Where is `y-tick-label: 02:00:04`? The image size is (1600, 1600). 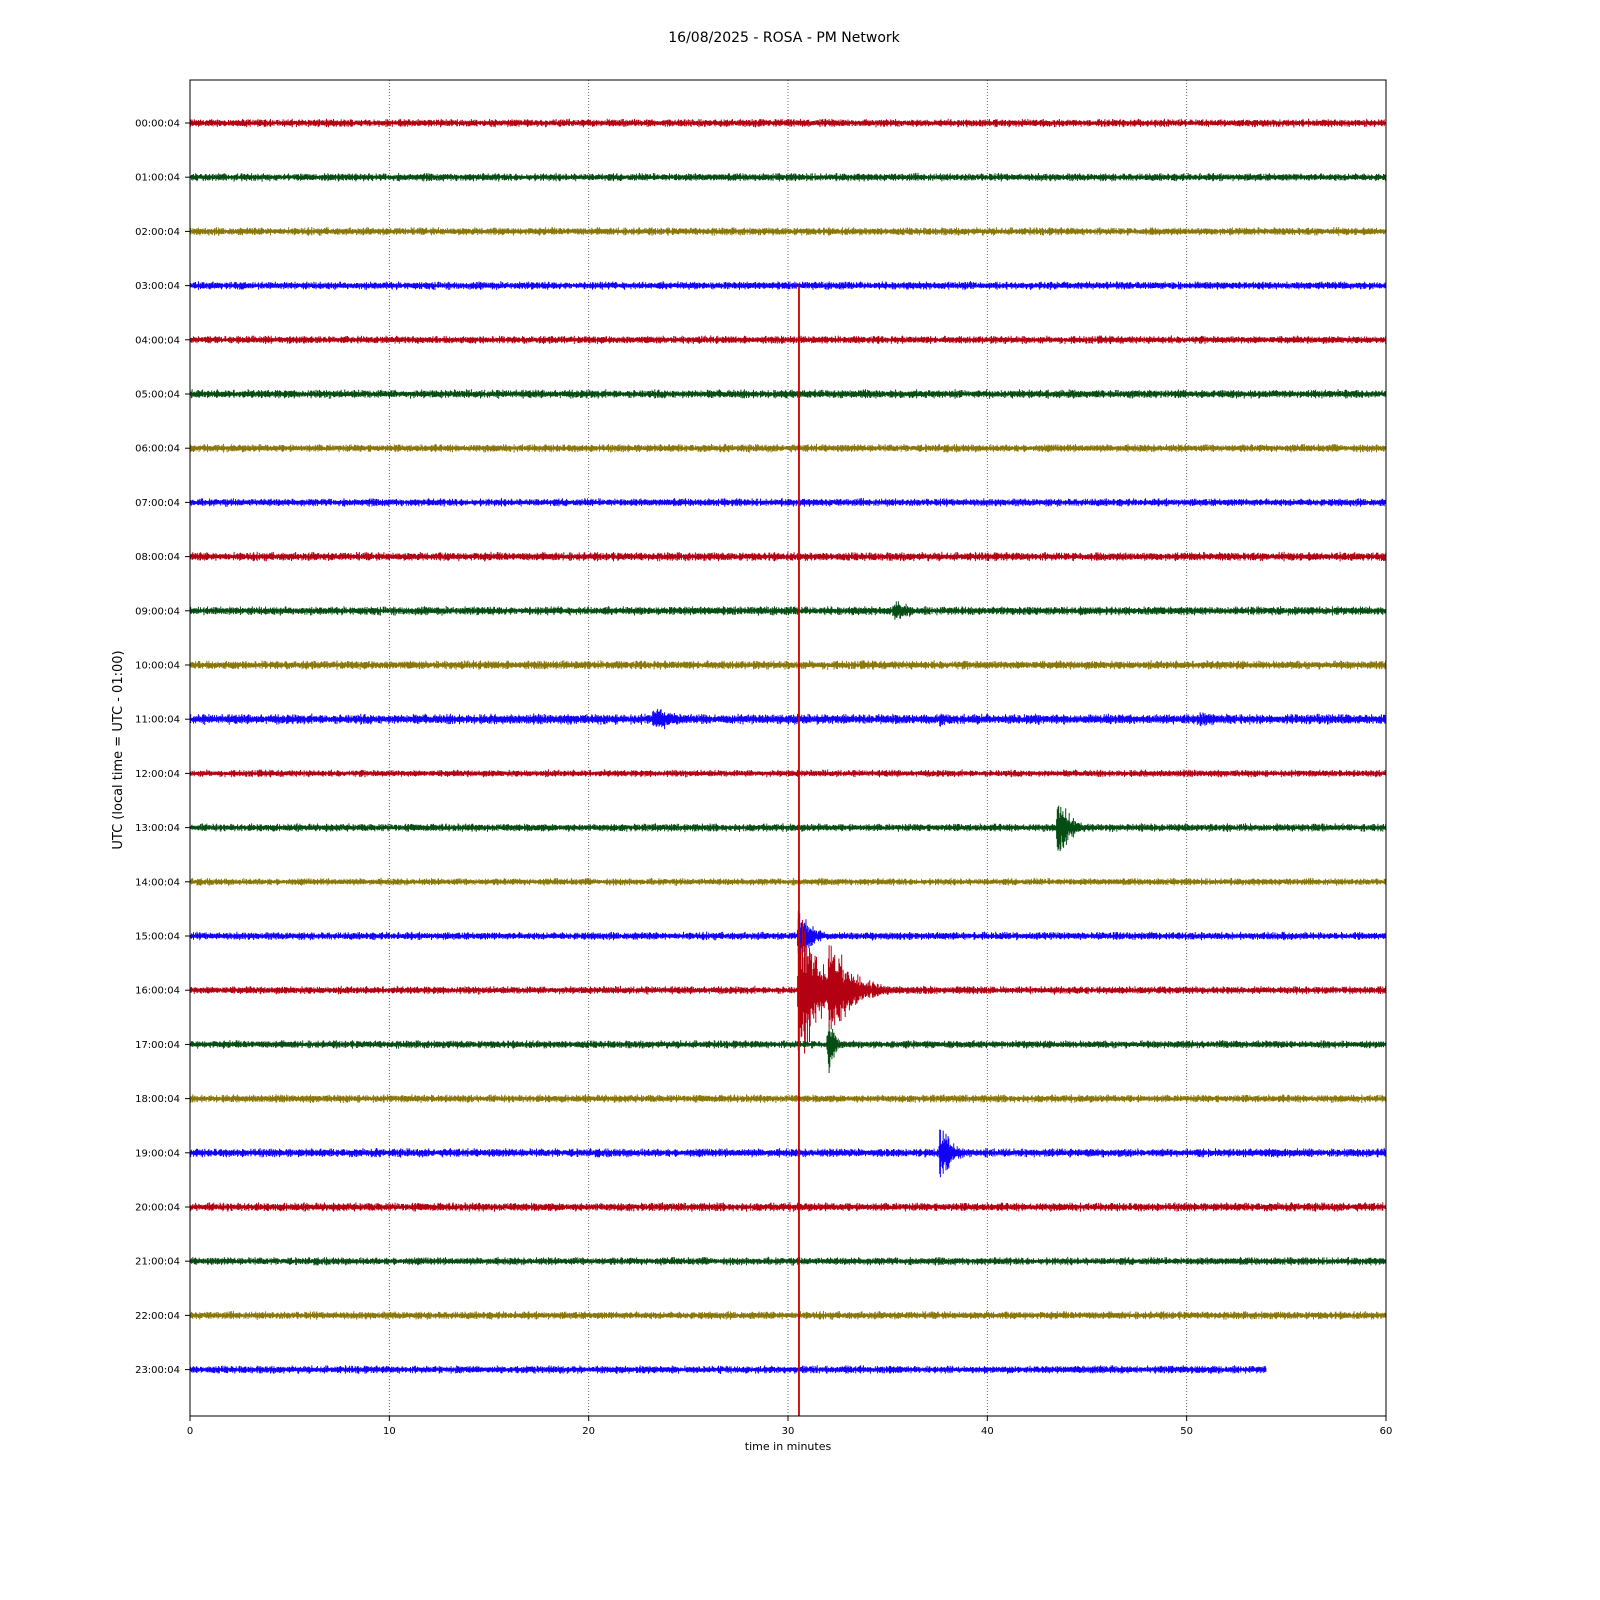 y-tick-label: 02:00:04 is located at coordinates (157, 232).